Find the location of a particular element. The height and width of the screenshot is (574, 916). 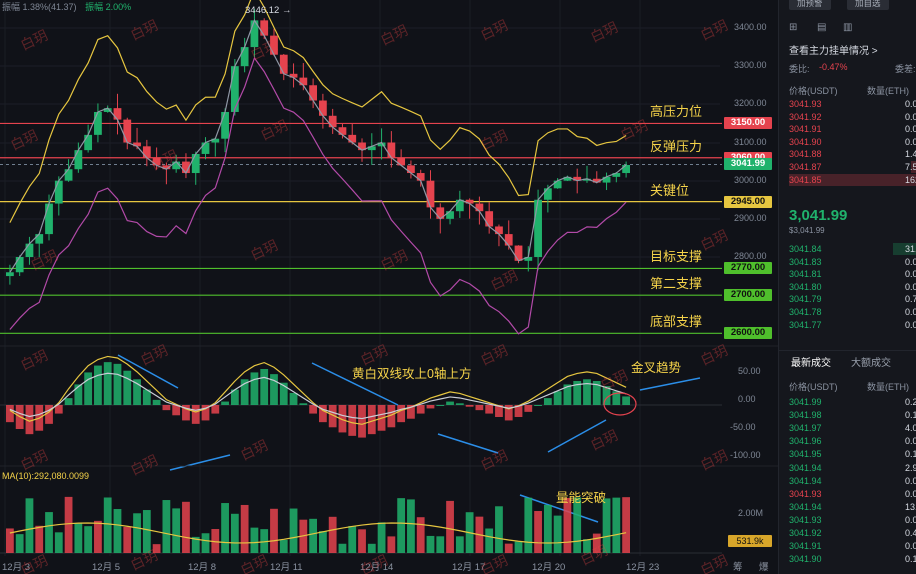

trade-price: 3041.94 is located at coordinates (805, 506).